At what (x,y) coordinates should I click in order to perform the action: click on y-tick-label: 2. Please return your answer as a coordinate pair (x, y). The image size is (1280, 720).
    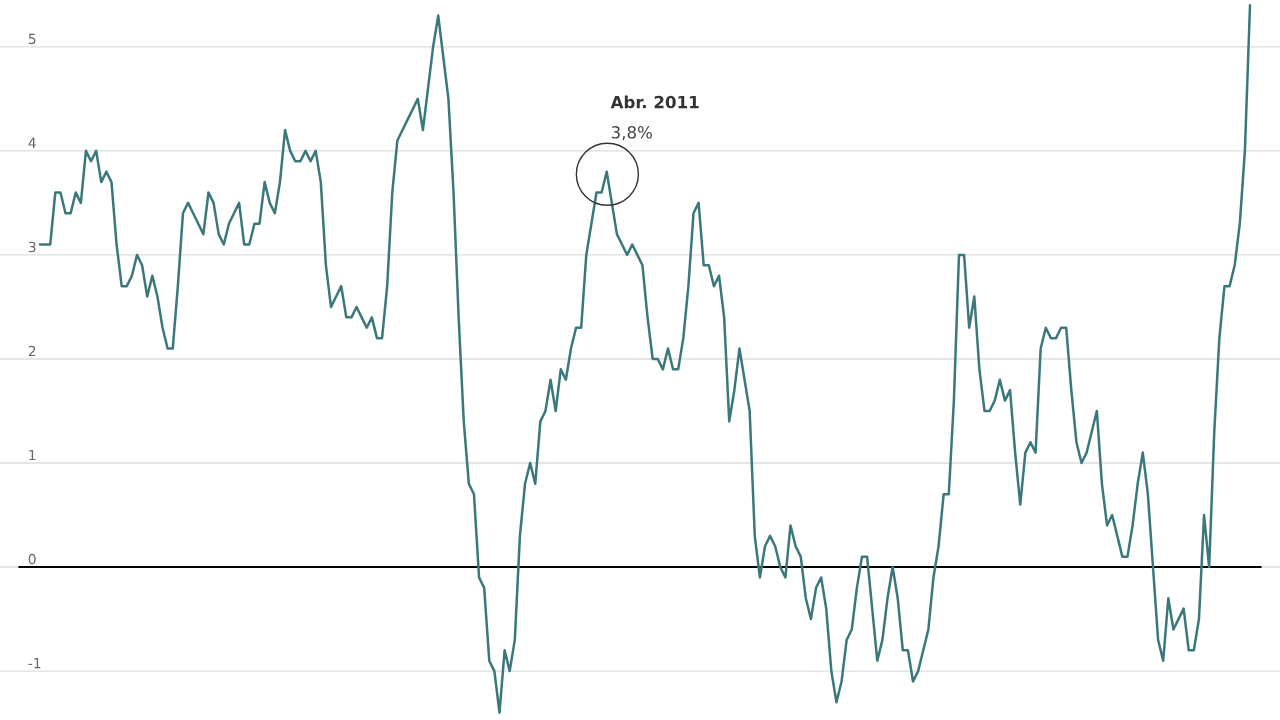
    Looking at the image, I should click on (32, 351).